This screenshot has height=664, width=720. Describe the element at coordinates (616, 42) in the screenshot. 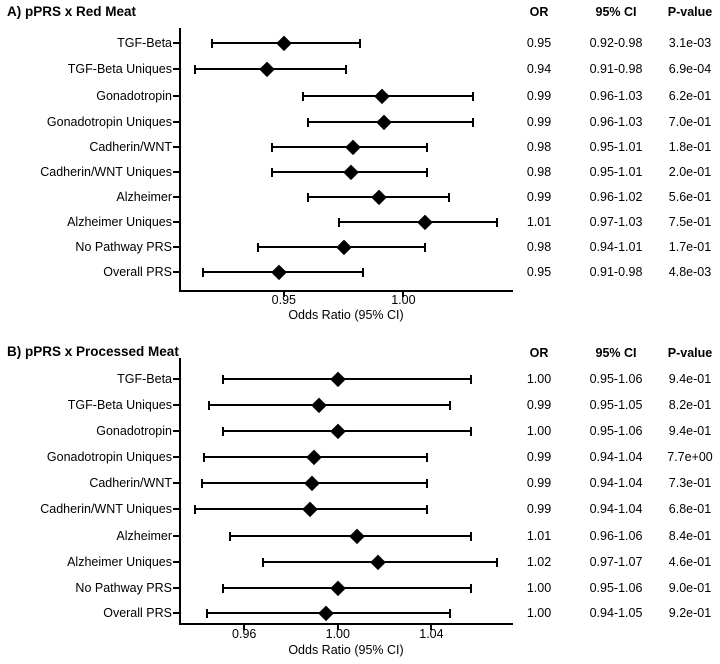

I see `panel-a-ci-value: 0.92-0.98` at that location.